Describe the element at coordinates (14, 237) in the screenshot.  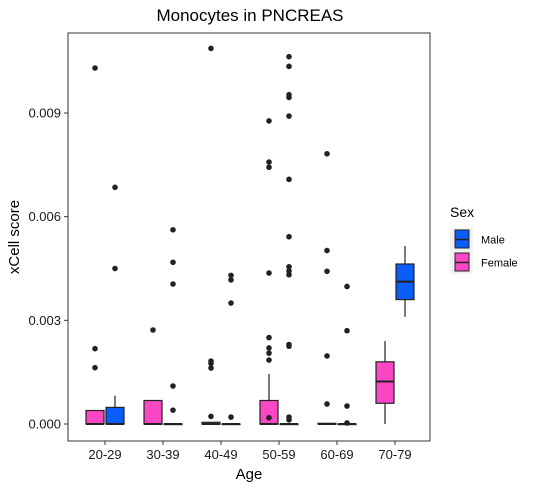
I see `y-axis-title: xCell score` at that location.